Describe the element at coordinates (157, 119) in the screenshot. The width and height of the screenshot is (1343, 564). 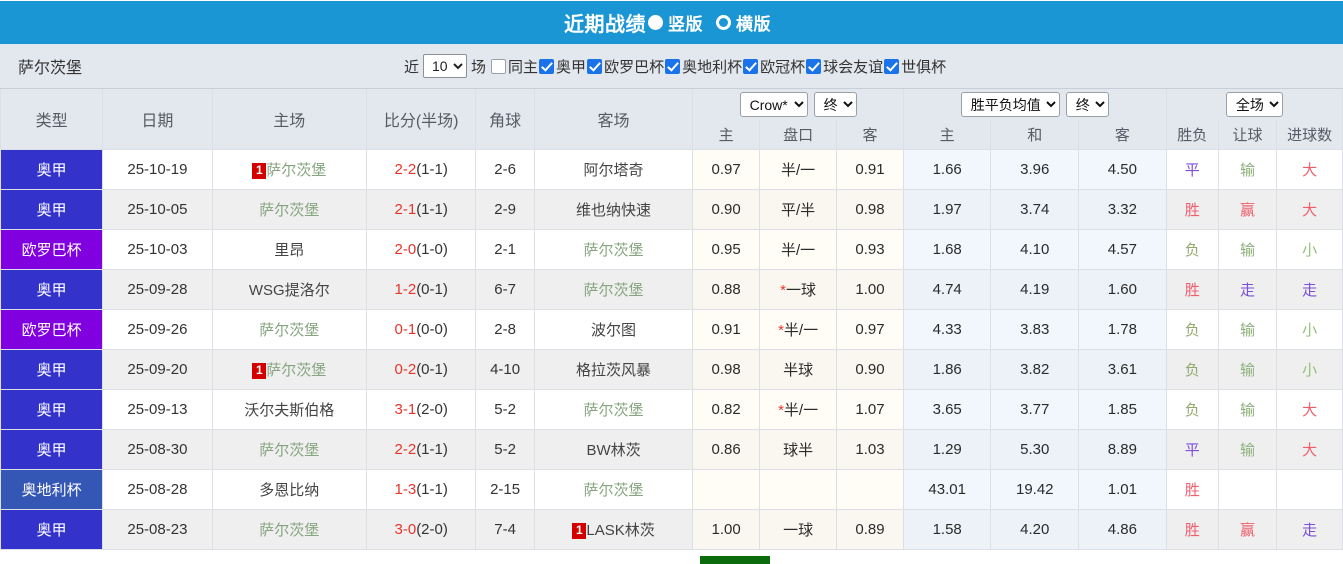
I see `col-header-date: 日期` at that location.